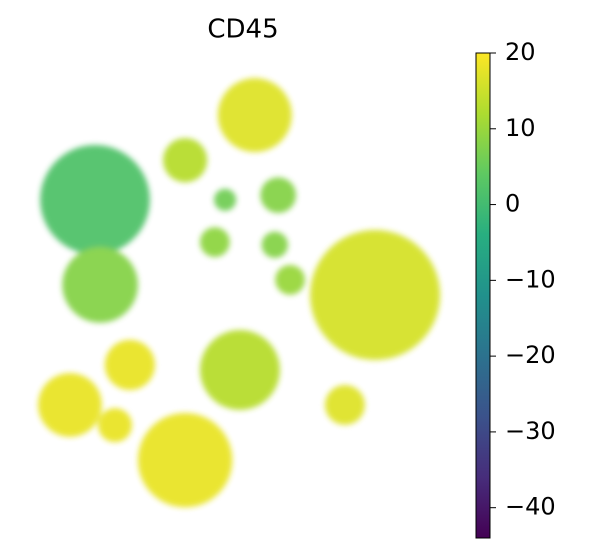 The width and height of the screenshot is (589, 559). Describe the element at coordinates (520, 52) in the screenshot. I see `colorbar-tick-label: 20` at that location.